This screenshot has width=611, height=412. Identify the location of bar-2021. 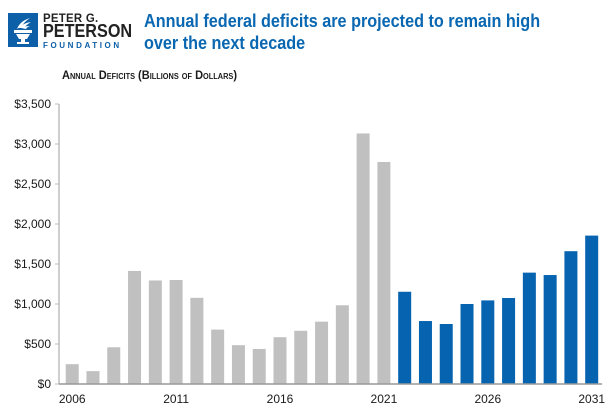
(384, 273).